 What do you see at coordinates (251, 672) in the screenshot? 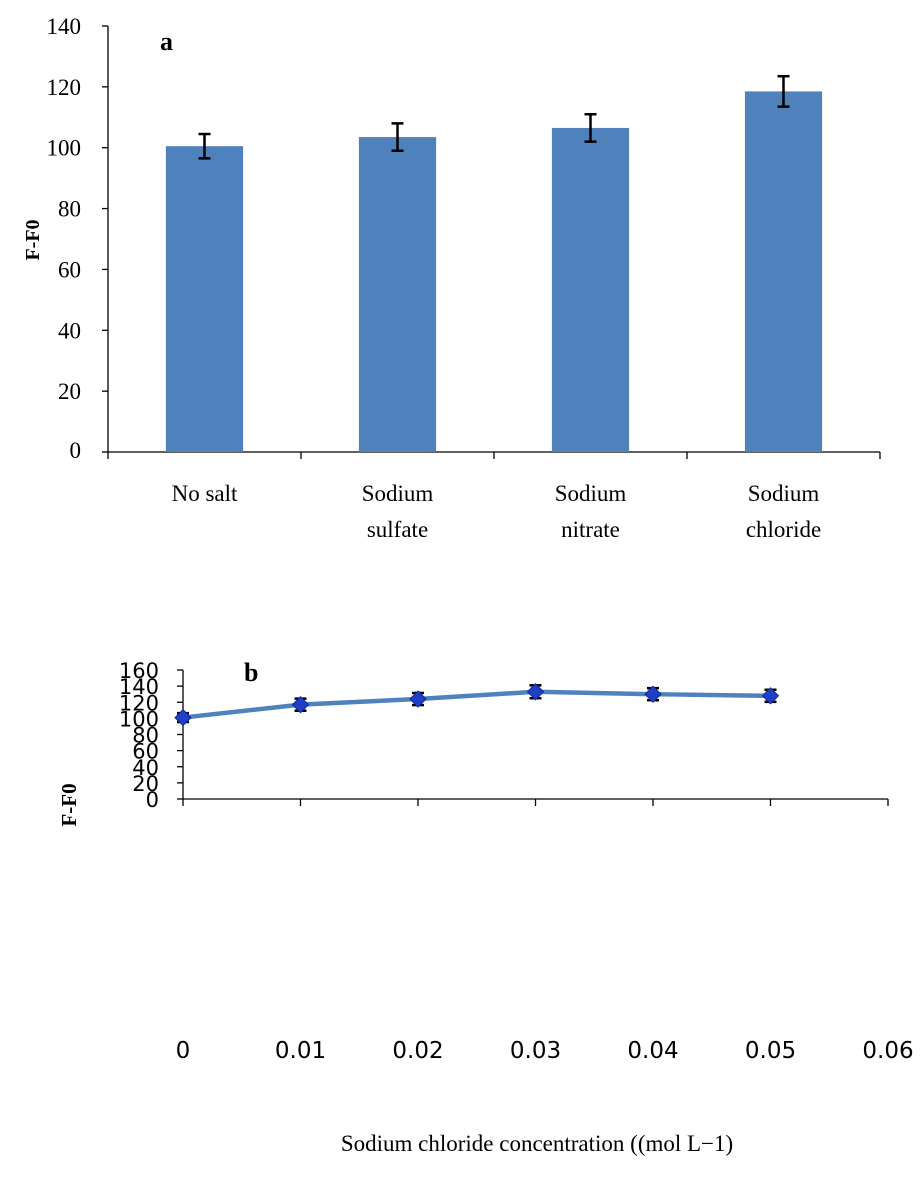
I see `panel-label: b` at bounding box center [251, 672].